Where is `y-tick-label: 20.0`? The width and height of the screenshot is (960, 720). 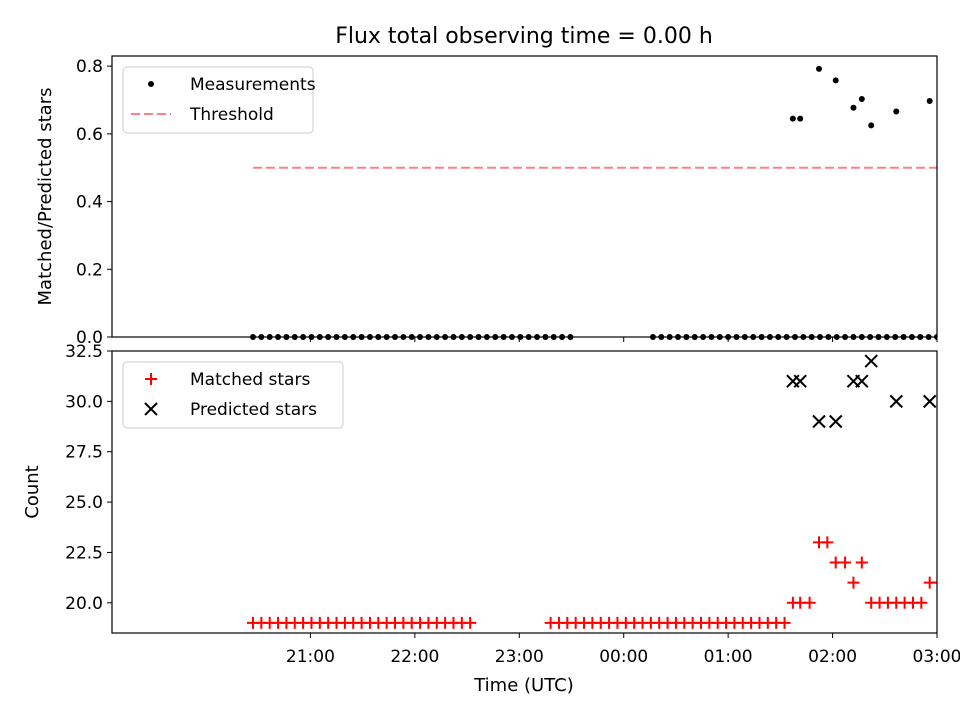 y-tick-label: 20.0 is located at coordinates (84, 604).